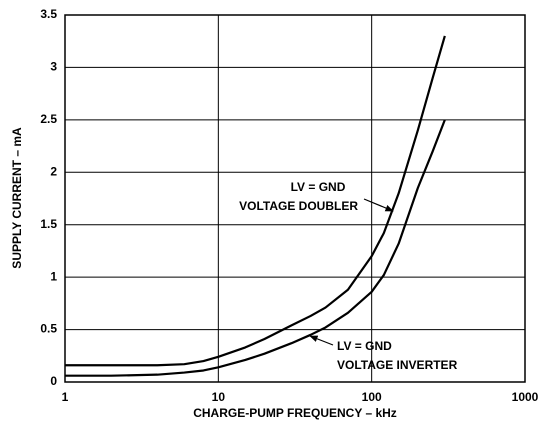  I want to click on y-tick-label: 1.5, so click(48, 224).